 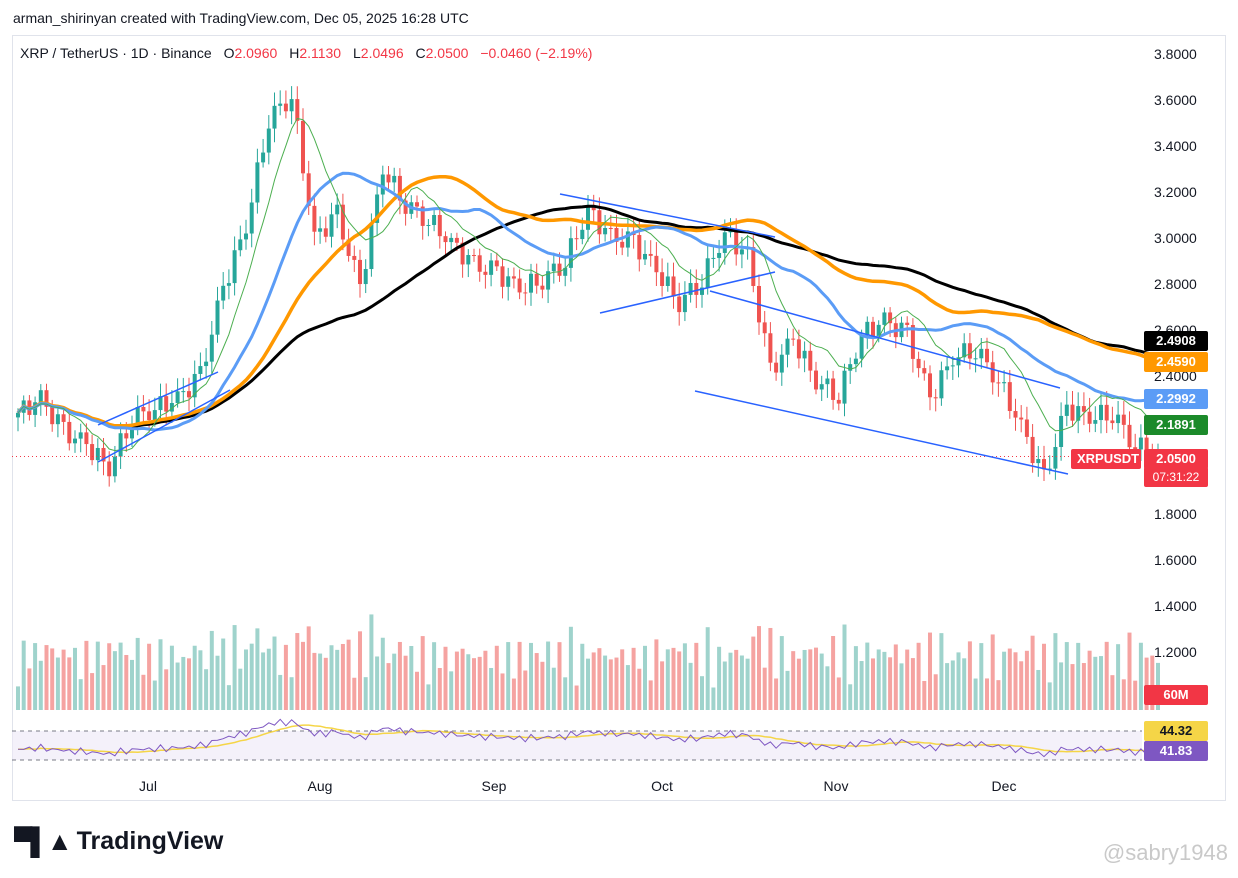 I want to click on tv-logo-text: TradingView, so click(x=150, y=841).